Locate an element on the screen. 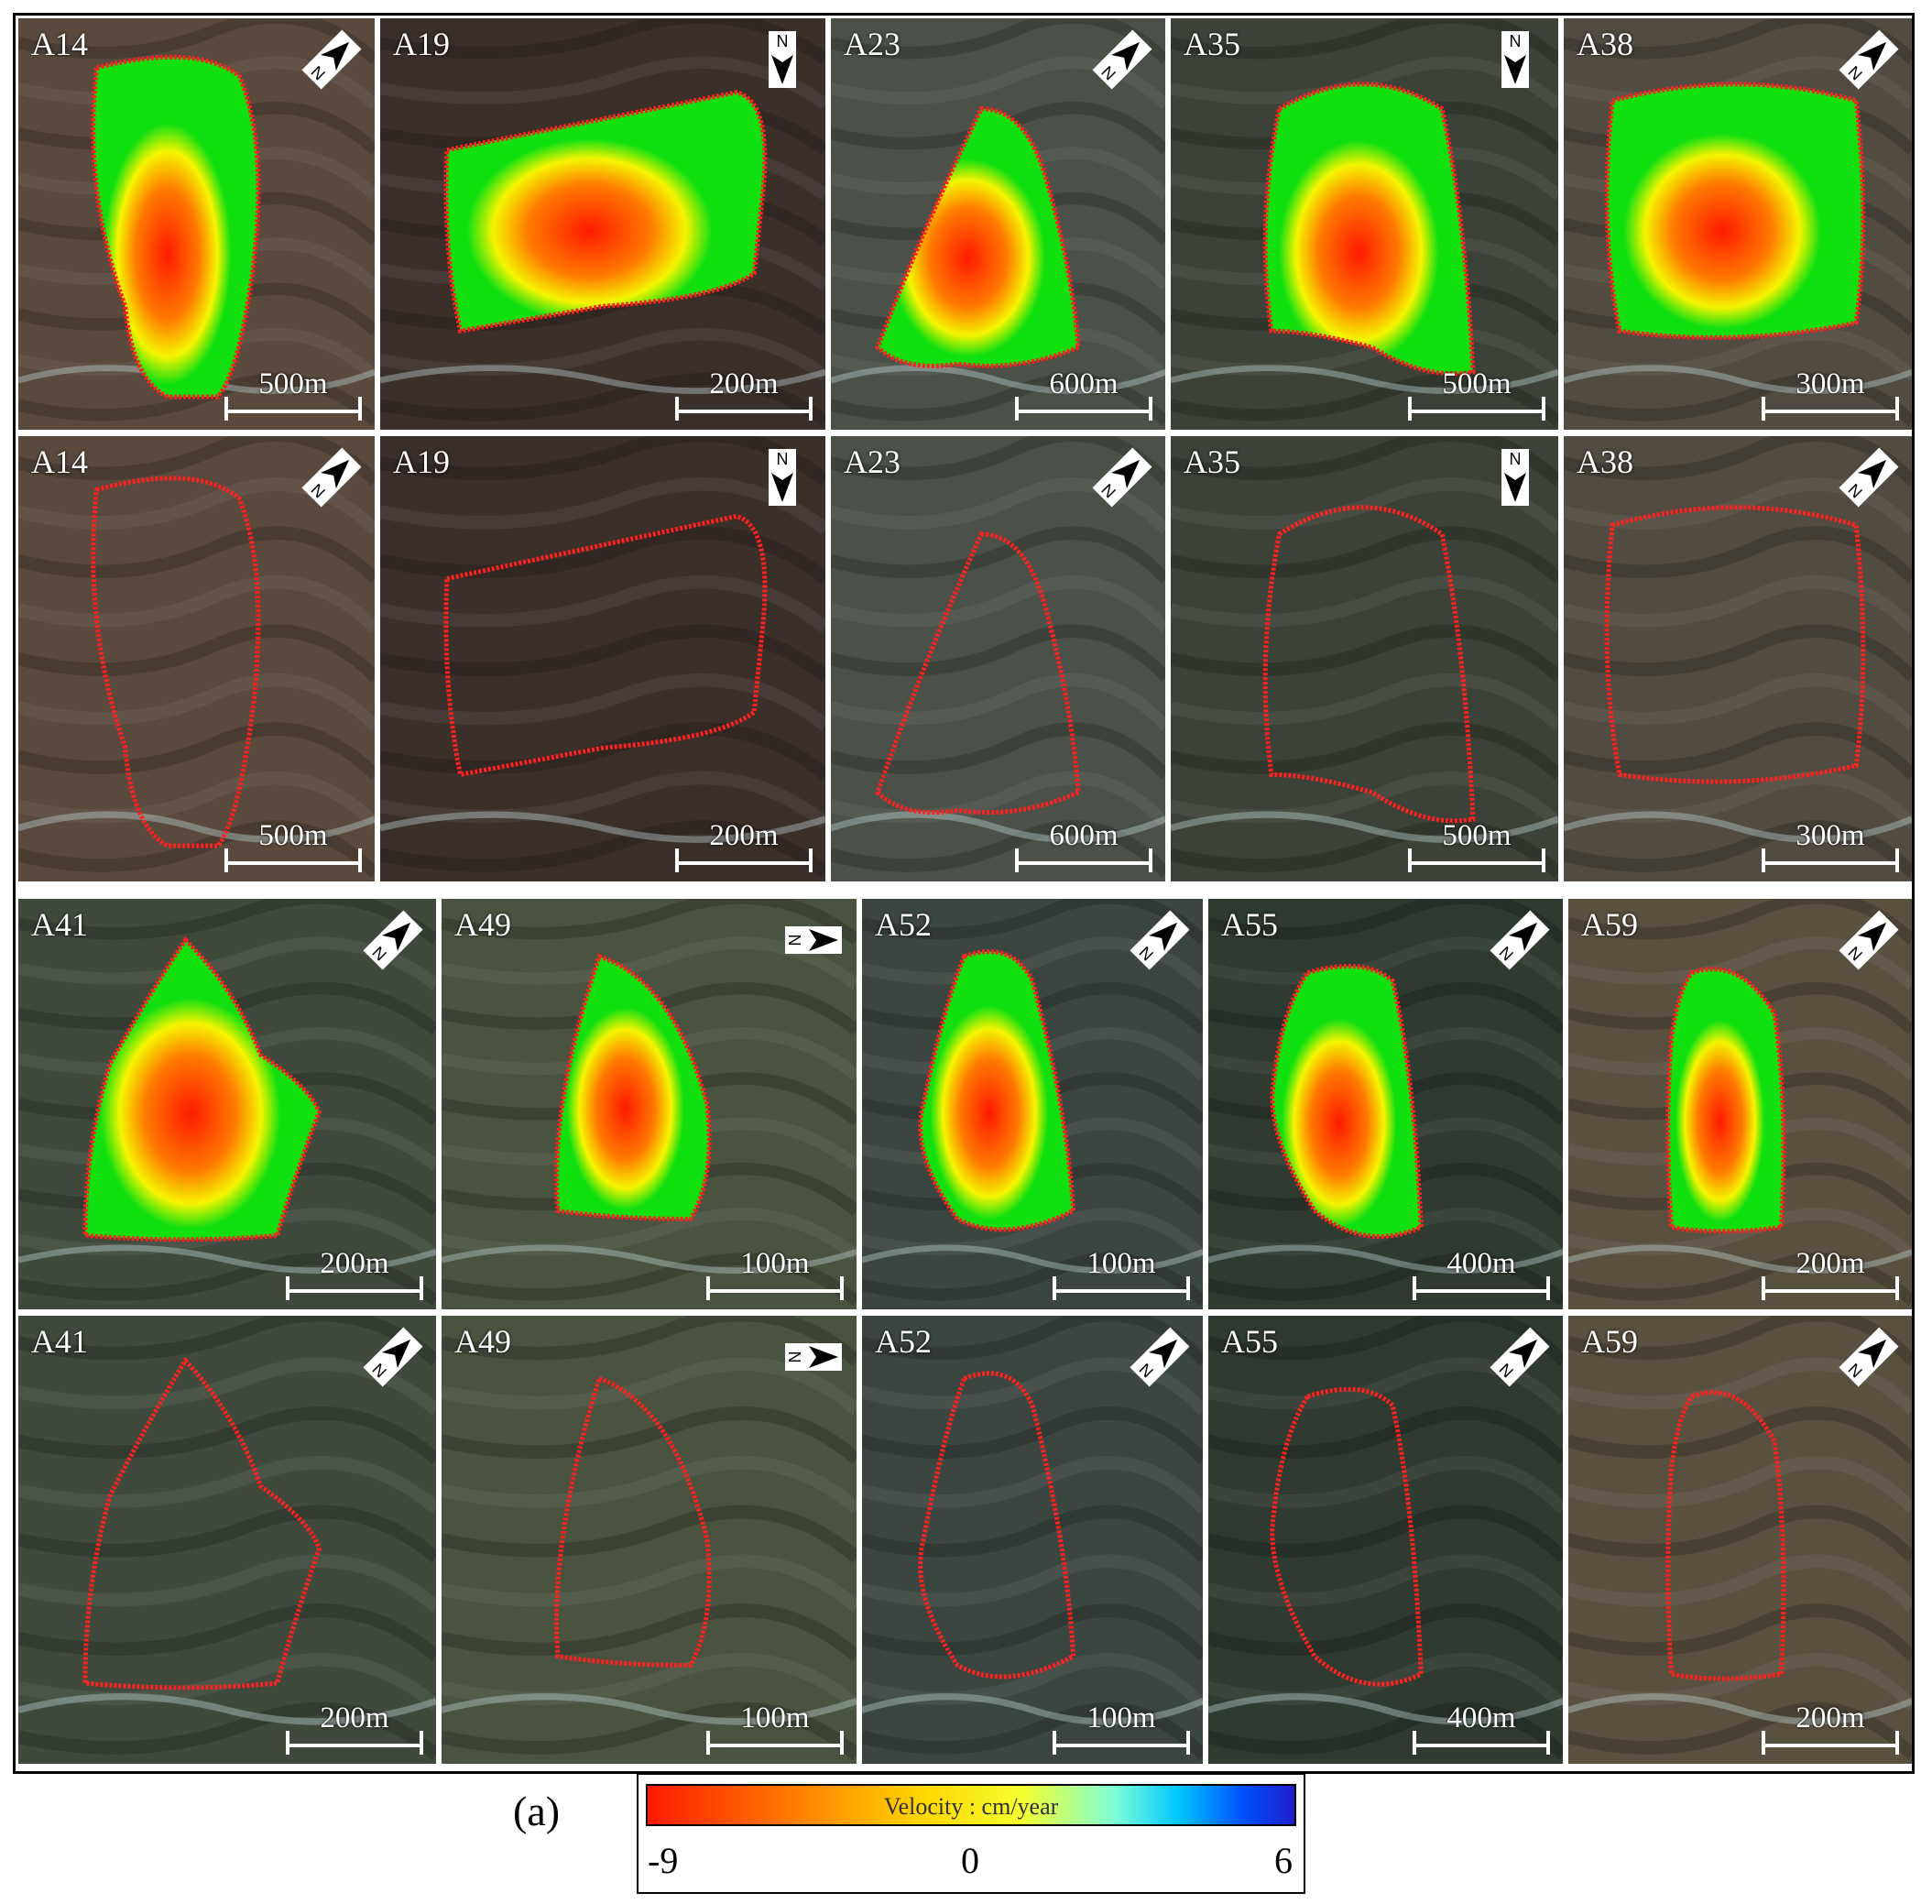 The width and height of the screenshot is (1932, 1904). panel-a23-velocity: A23 N 600m is located at coordinates (998, 224).